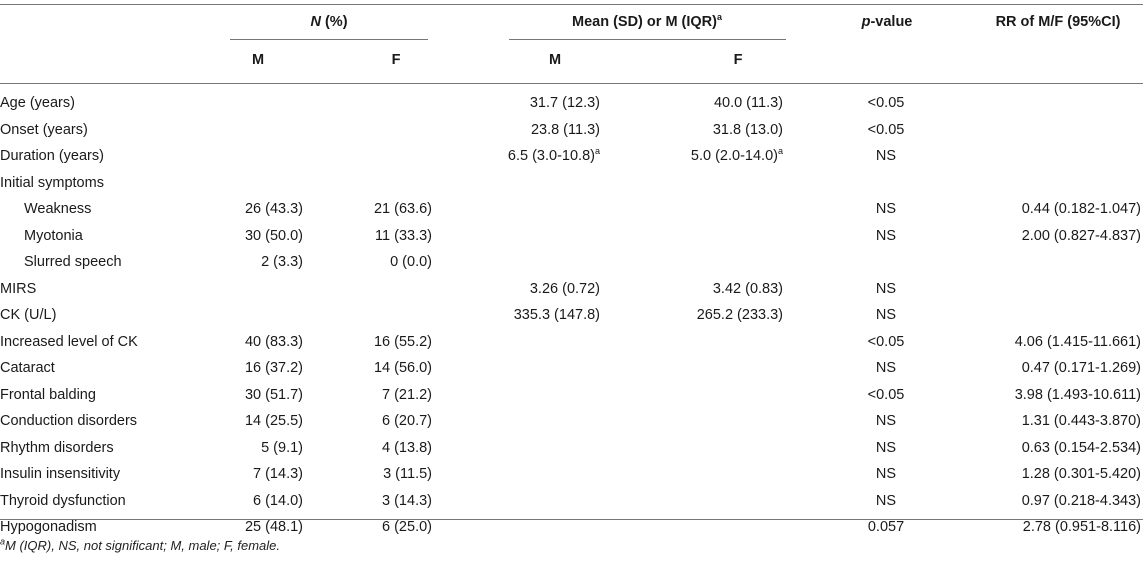 The width and height of the screenshot is (1143, 575). What do you see at coordinates (402, 342) in the screenshot?
I see `n-female-cell: 16 (55.2)` at bounding box center [402, 342].